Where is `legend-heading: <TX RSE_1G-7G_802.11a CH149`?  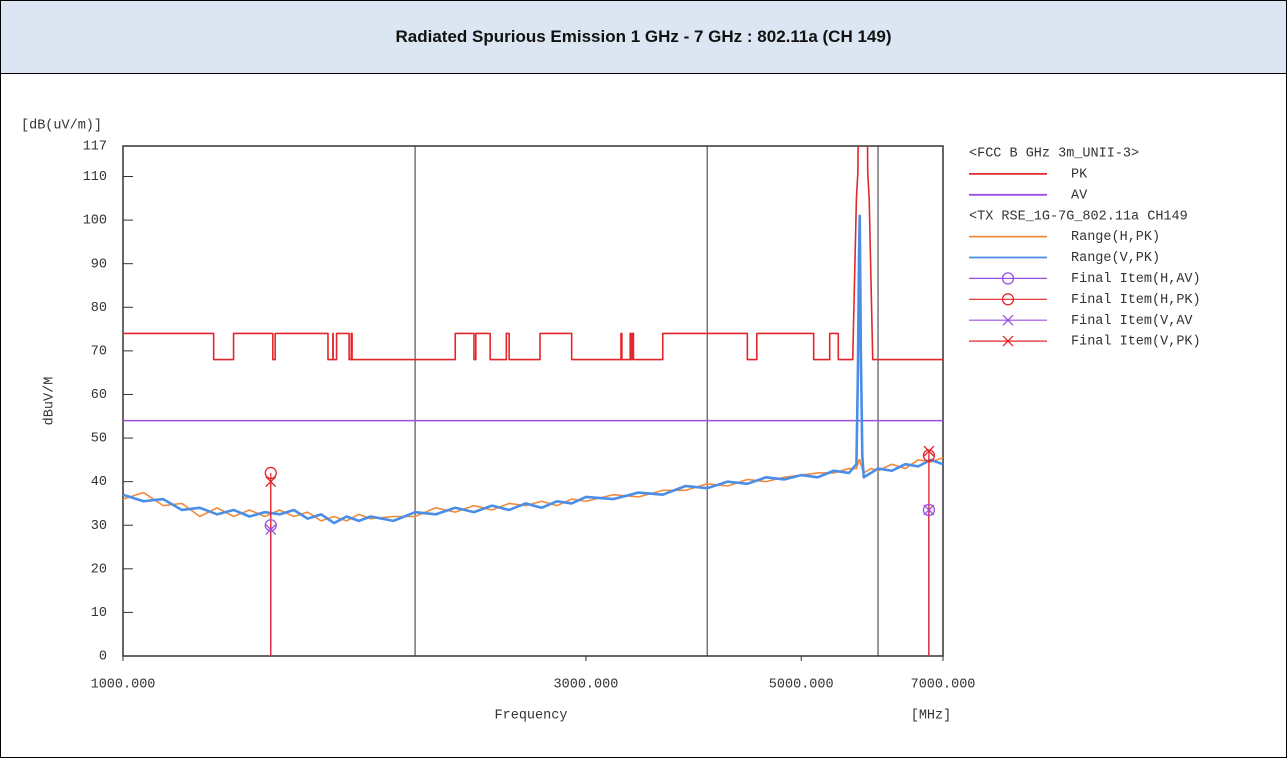 legend-heading: <TX RSE_1G-7G_802.11a CH149 is located at coordinates (1078, 216).